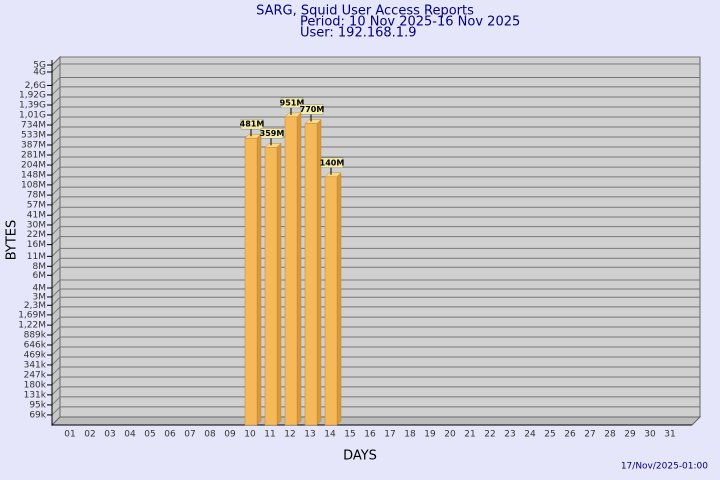 This screenshot has width=720, height=480. I want to click on y-tick-label: 95k, so click(37, 405).